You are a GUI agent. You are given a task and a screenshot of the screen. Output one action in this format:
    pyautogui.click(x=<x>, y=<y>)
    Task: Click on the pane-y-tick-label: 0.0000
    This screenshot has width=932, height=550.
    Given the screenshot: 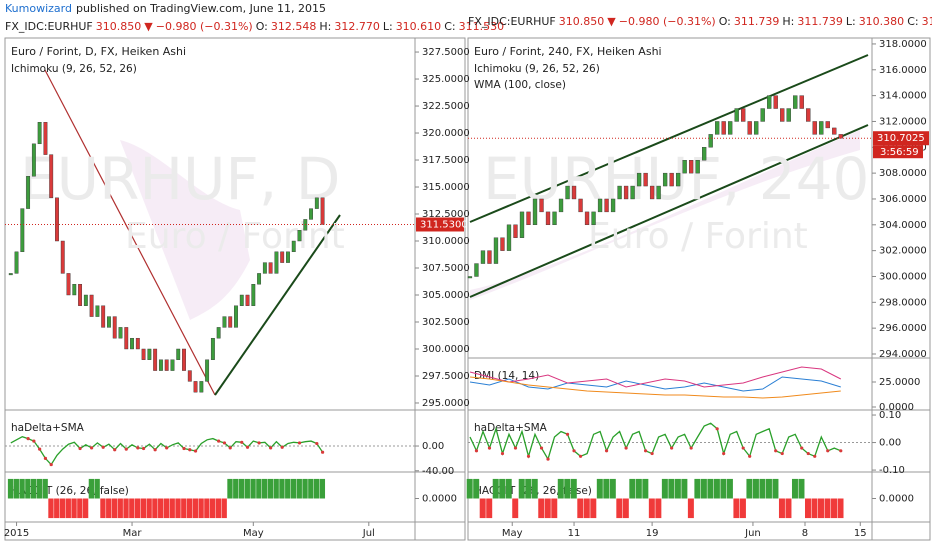 What is the action you would take?
    pyautogui.click(x=896, y=499)
    